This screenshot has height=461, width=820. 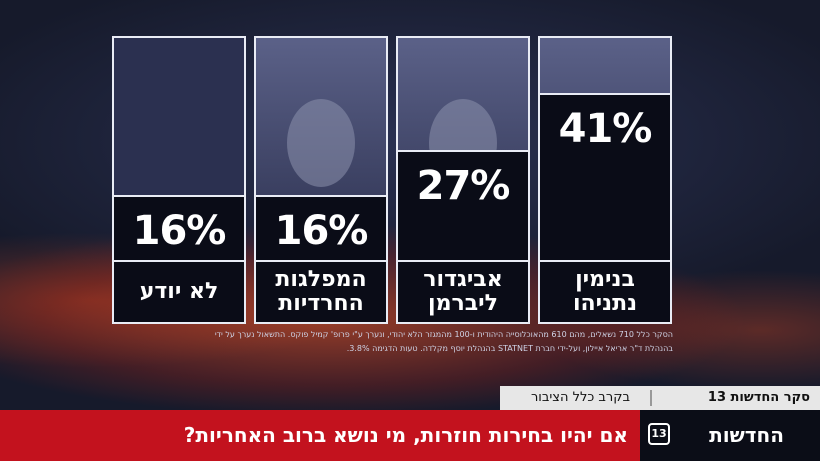 I want to click on logo-13-icon: 13, so click(x=659, y=434).